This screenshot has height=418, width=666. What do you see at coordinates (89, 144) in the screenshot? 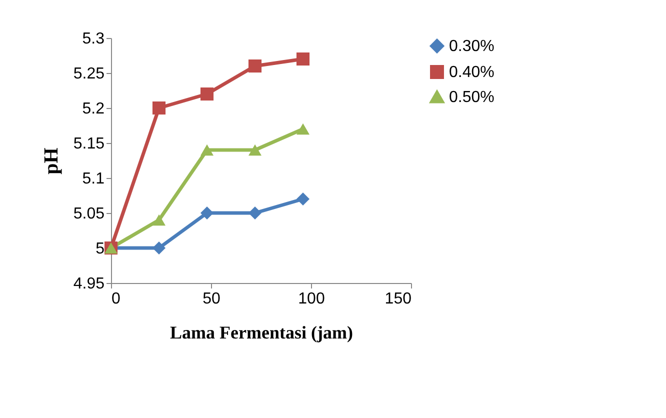
I see `y-tick-label: 5.15` at bounding box center [89, 144].